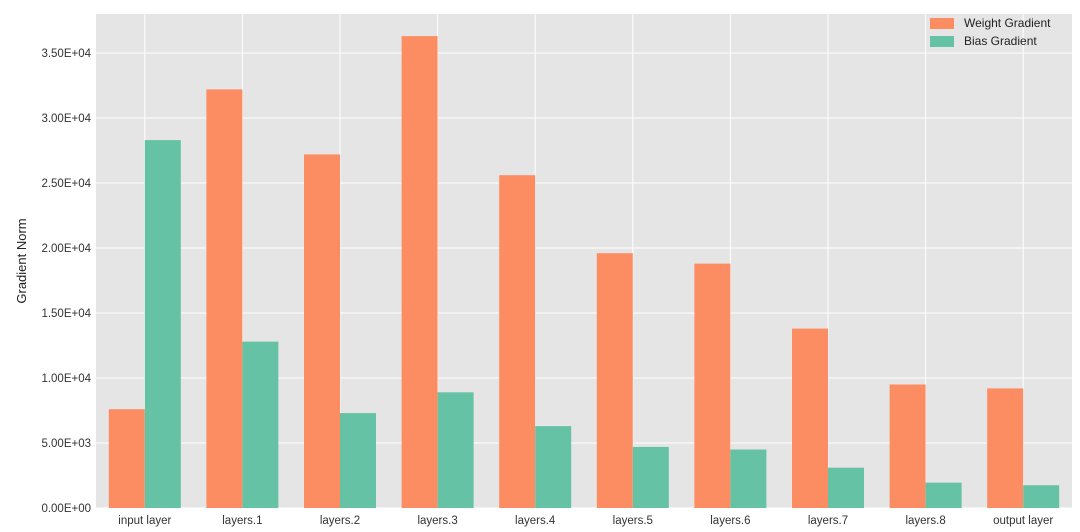 The width and height of the screenshot is (1080, 532). Describe the element at coordinates (1007, 23) in the screenshot. I see `legend-label: Weight Gradient` at that location.